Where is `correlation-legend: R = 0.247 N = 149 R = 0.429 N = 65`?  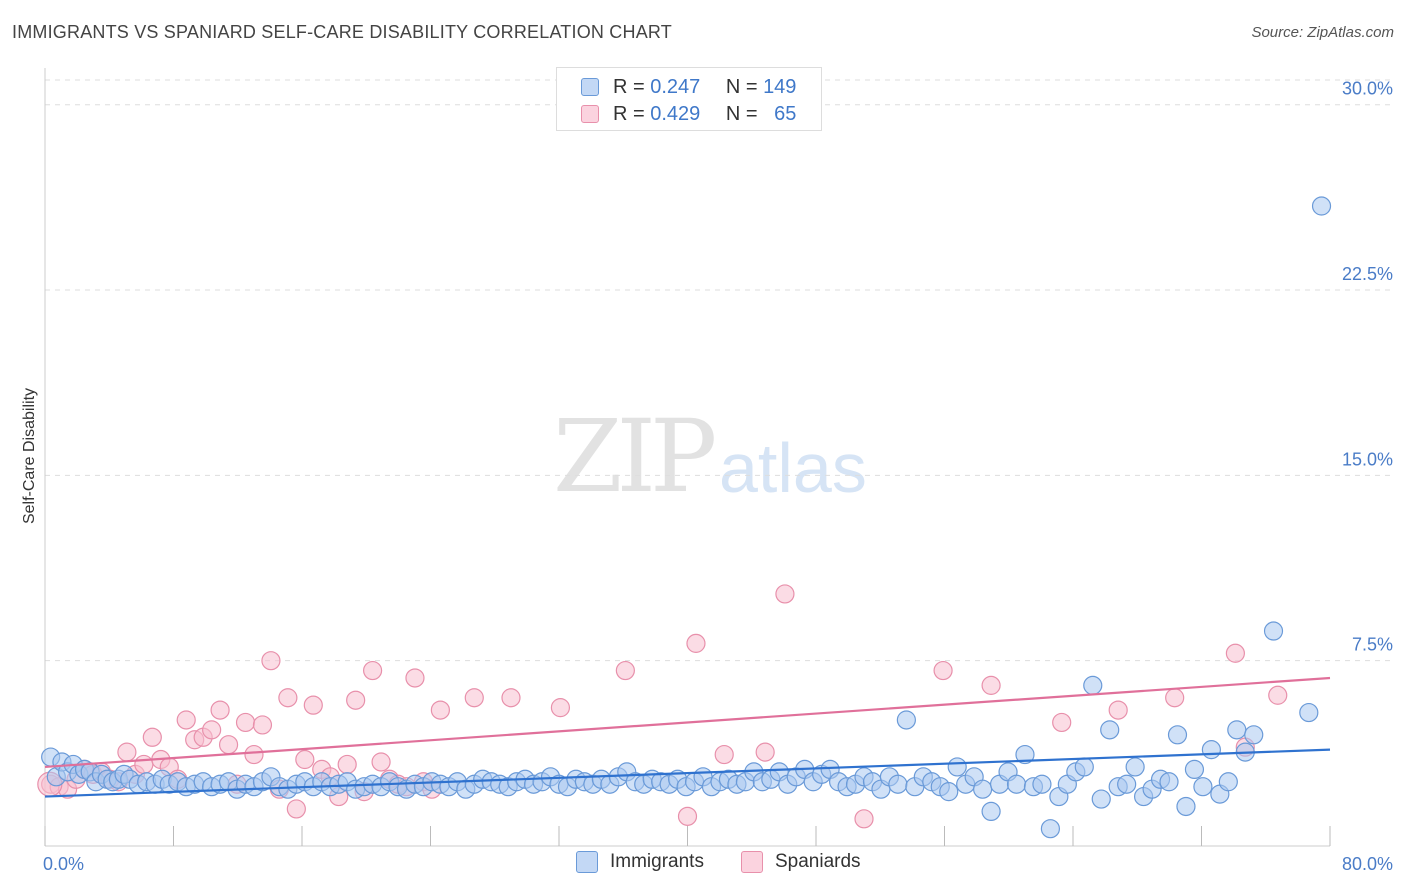 correlation-legend: R = 0.247 N = 149 R = 0.429 N = 65 is located at coordinates (689, 99).